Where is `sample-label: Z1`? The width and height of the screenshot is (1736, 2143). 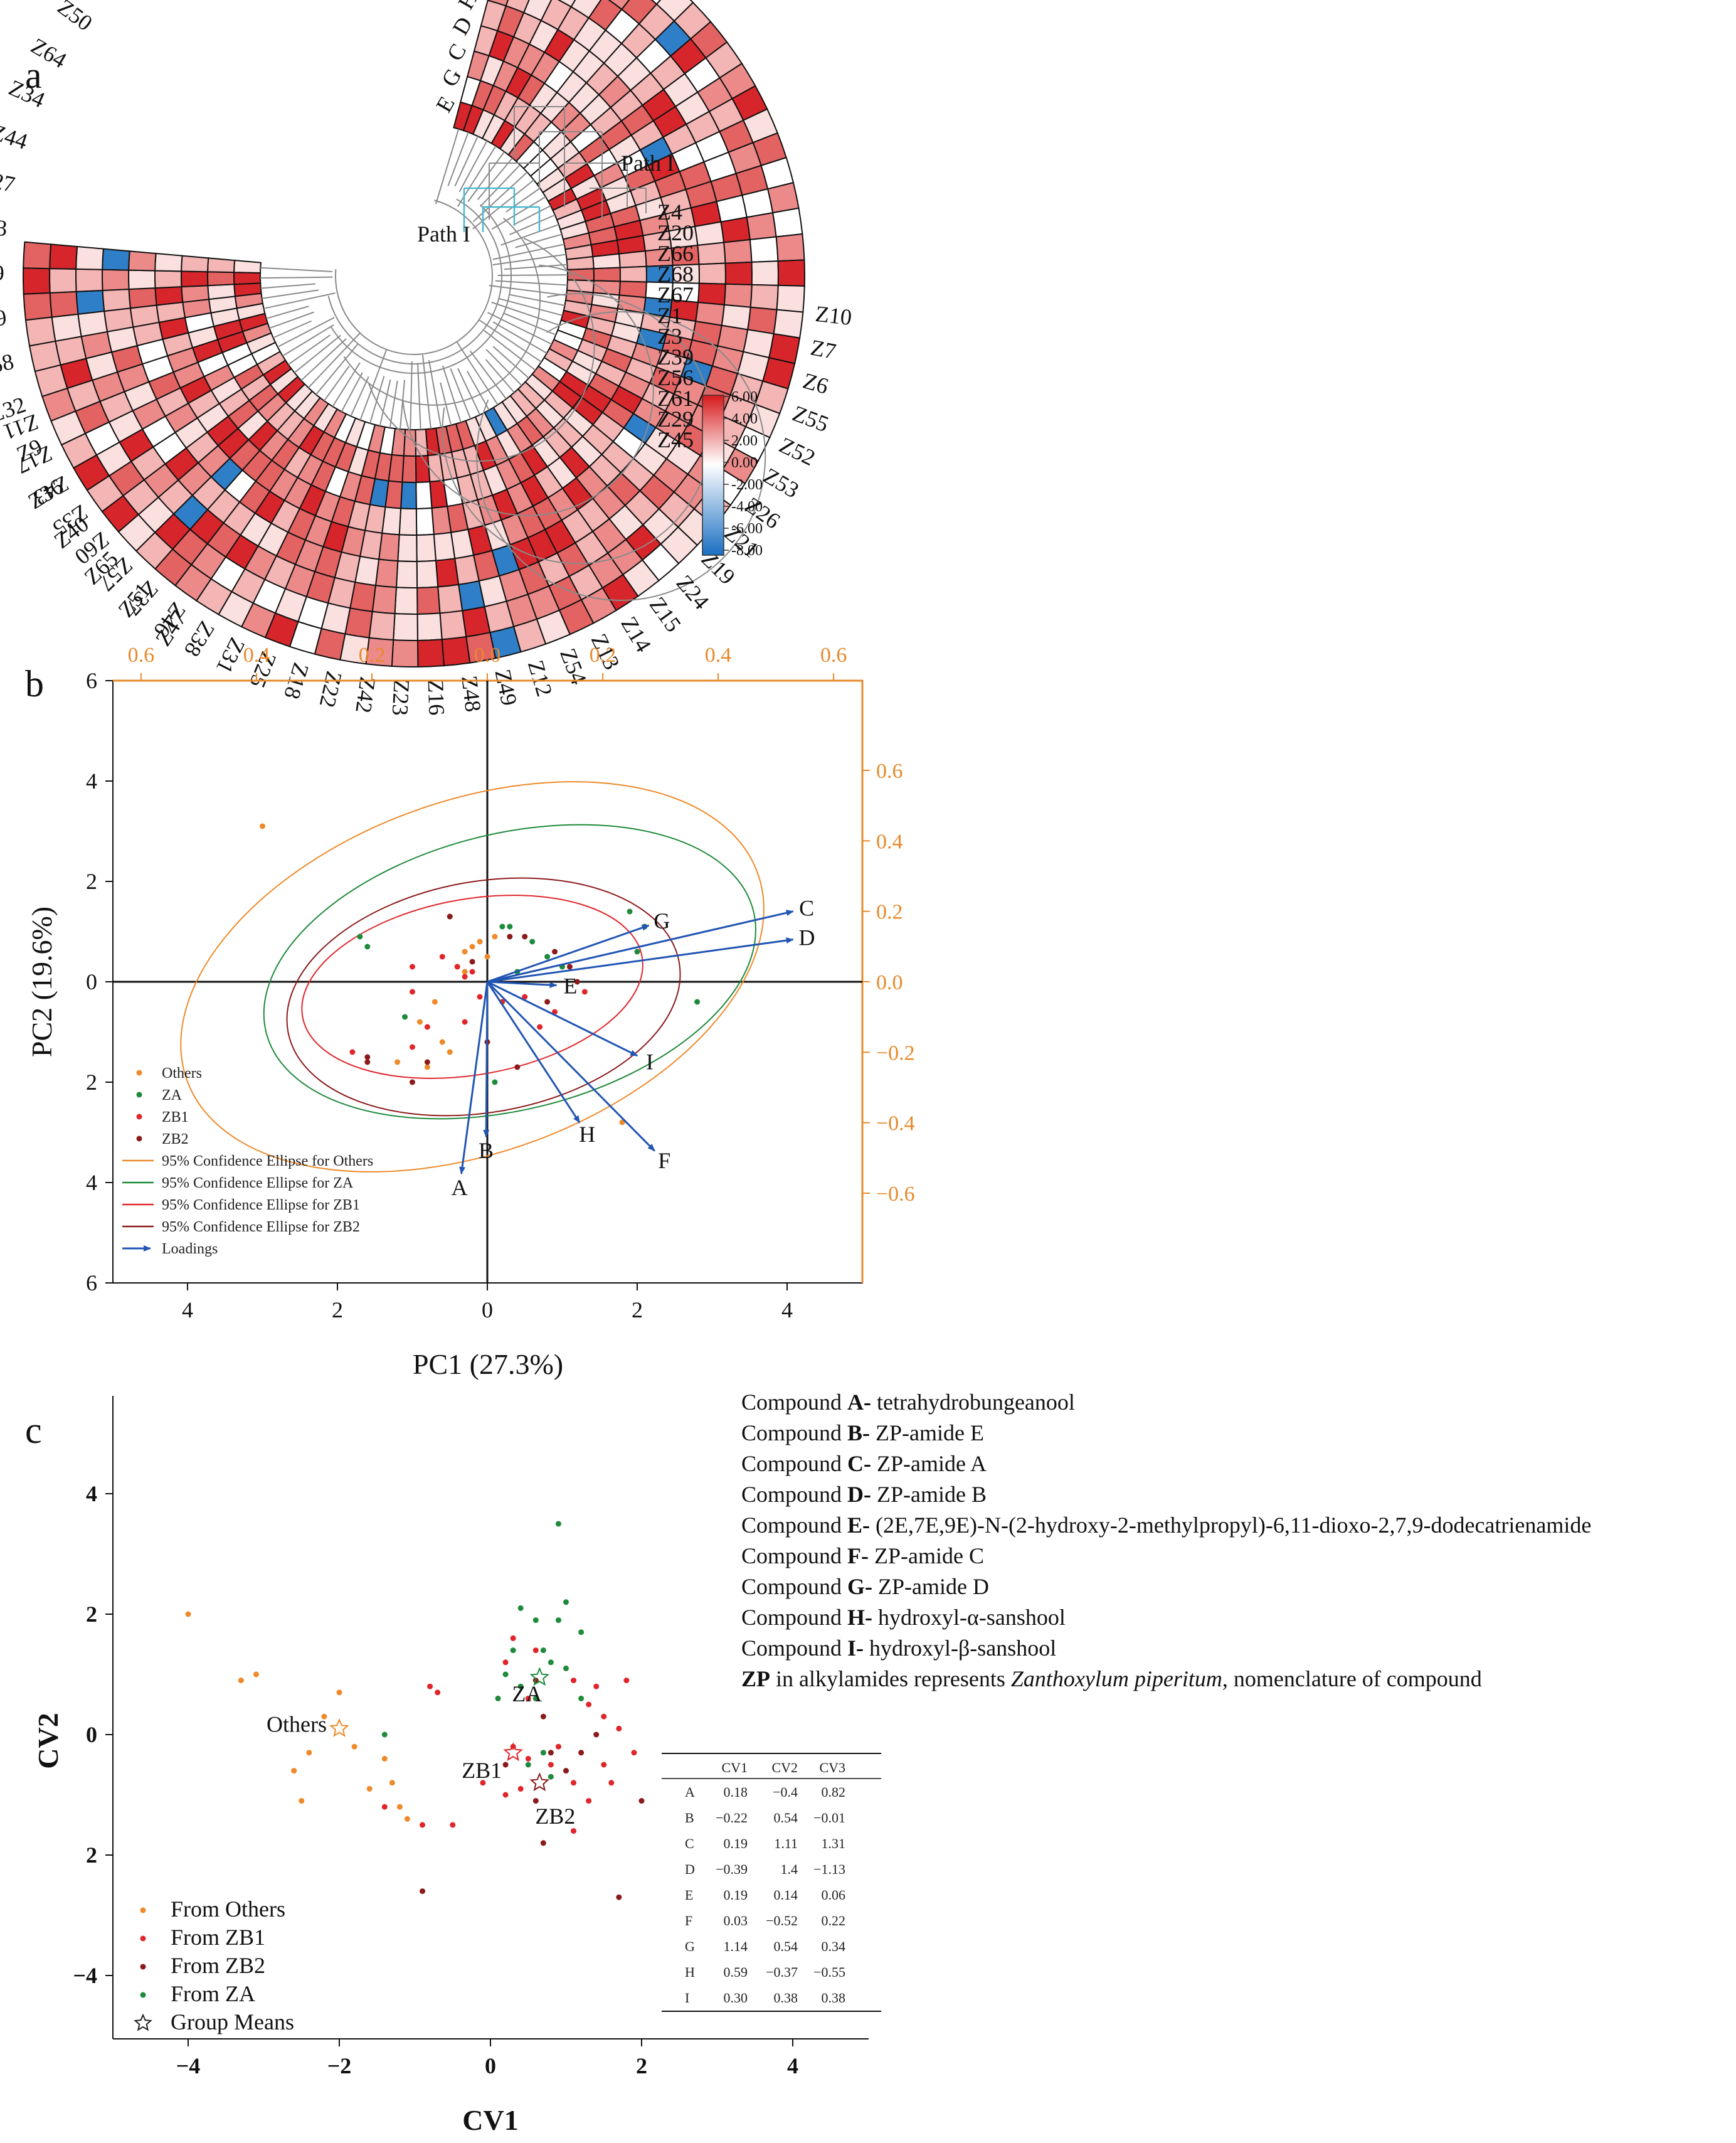 sample-label: Z1 is located at coordinates (670, 315).